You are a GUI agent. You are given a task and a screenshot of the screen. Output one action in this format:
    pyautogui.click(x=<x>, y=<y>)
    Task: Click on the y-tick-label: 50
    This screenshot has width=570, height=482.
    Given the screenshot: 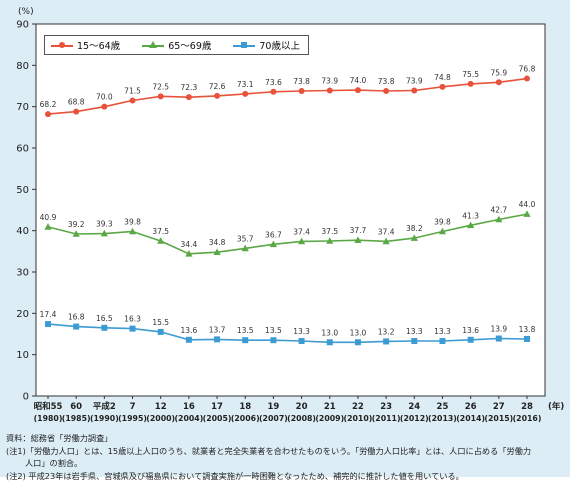 What is the action you would take?
    pyautogui.click(x=22, y=190)
    